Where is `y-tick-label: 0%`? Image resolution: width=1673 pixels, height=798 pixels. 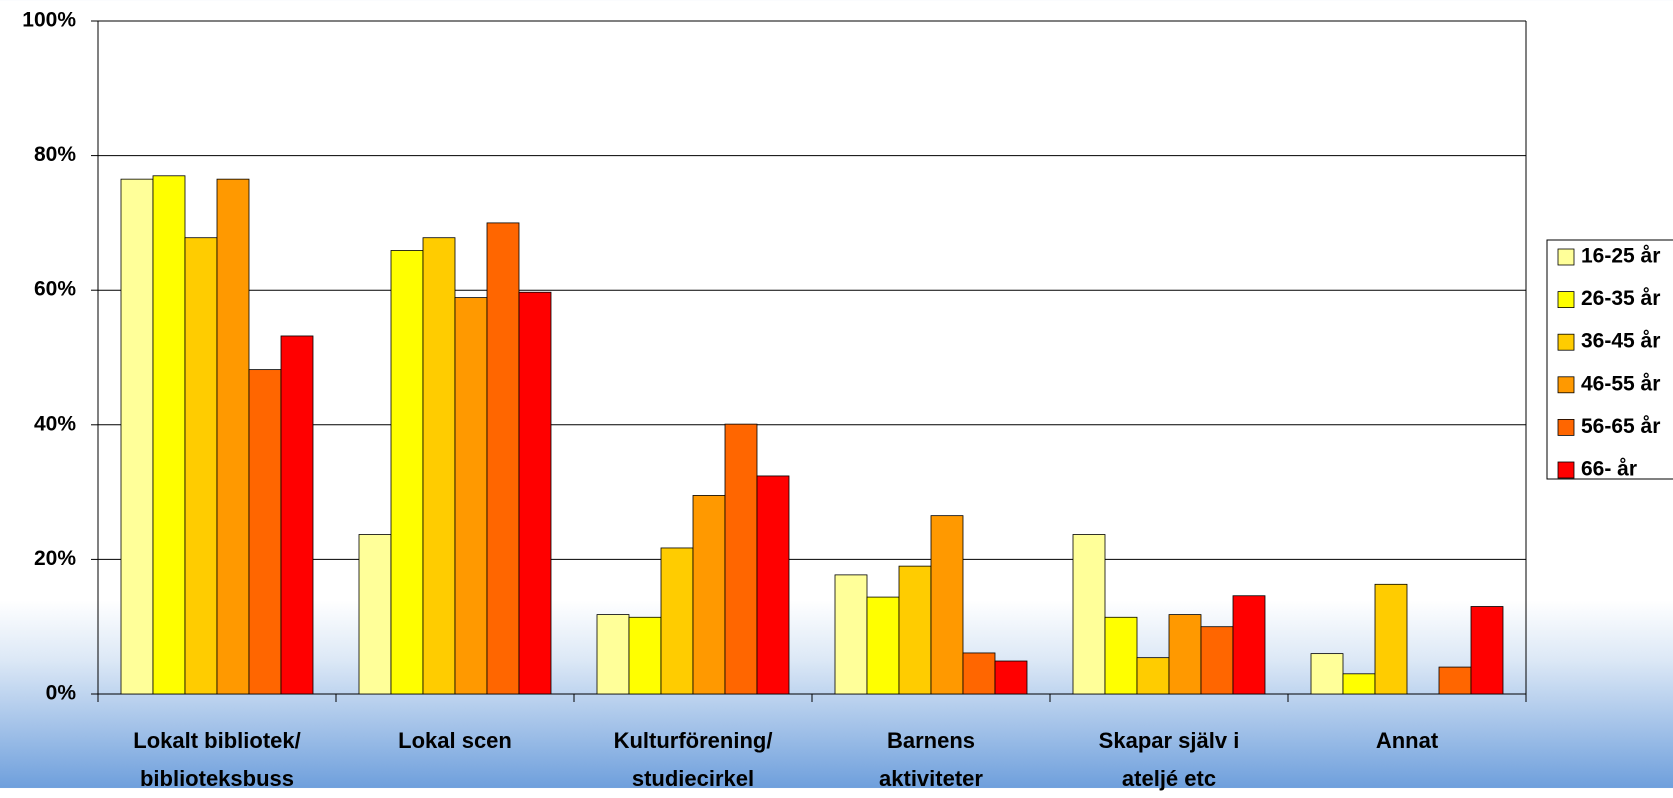
y-tick-label: 0% is located at coordinates (61, 693).